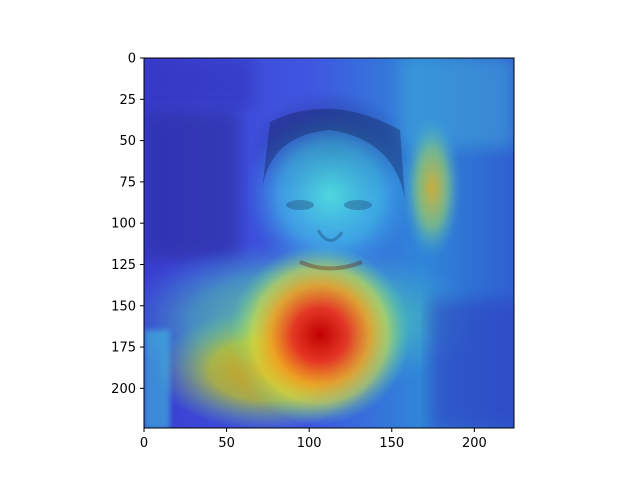 This screenshot has height=480, width=640. What do you see at coordinates (474, 443) in the screenshot?
I see `x-tick-label: 200` at bounding box center [474, 443].